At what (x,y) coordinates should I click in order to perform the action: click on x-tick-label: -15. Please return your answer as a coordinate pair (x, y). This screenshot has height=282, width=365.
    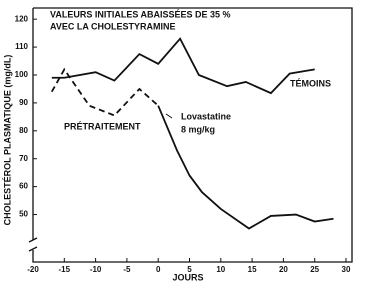
    Looking at the image, I should click on (65, 269).